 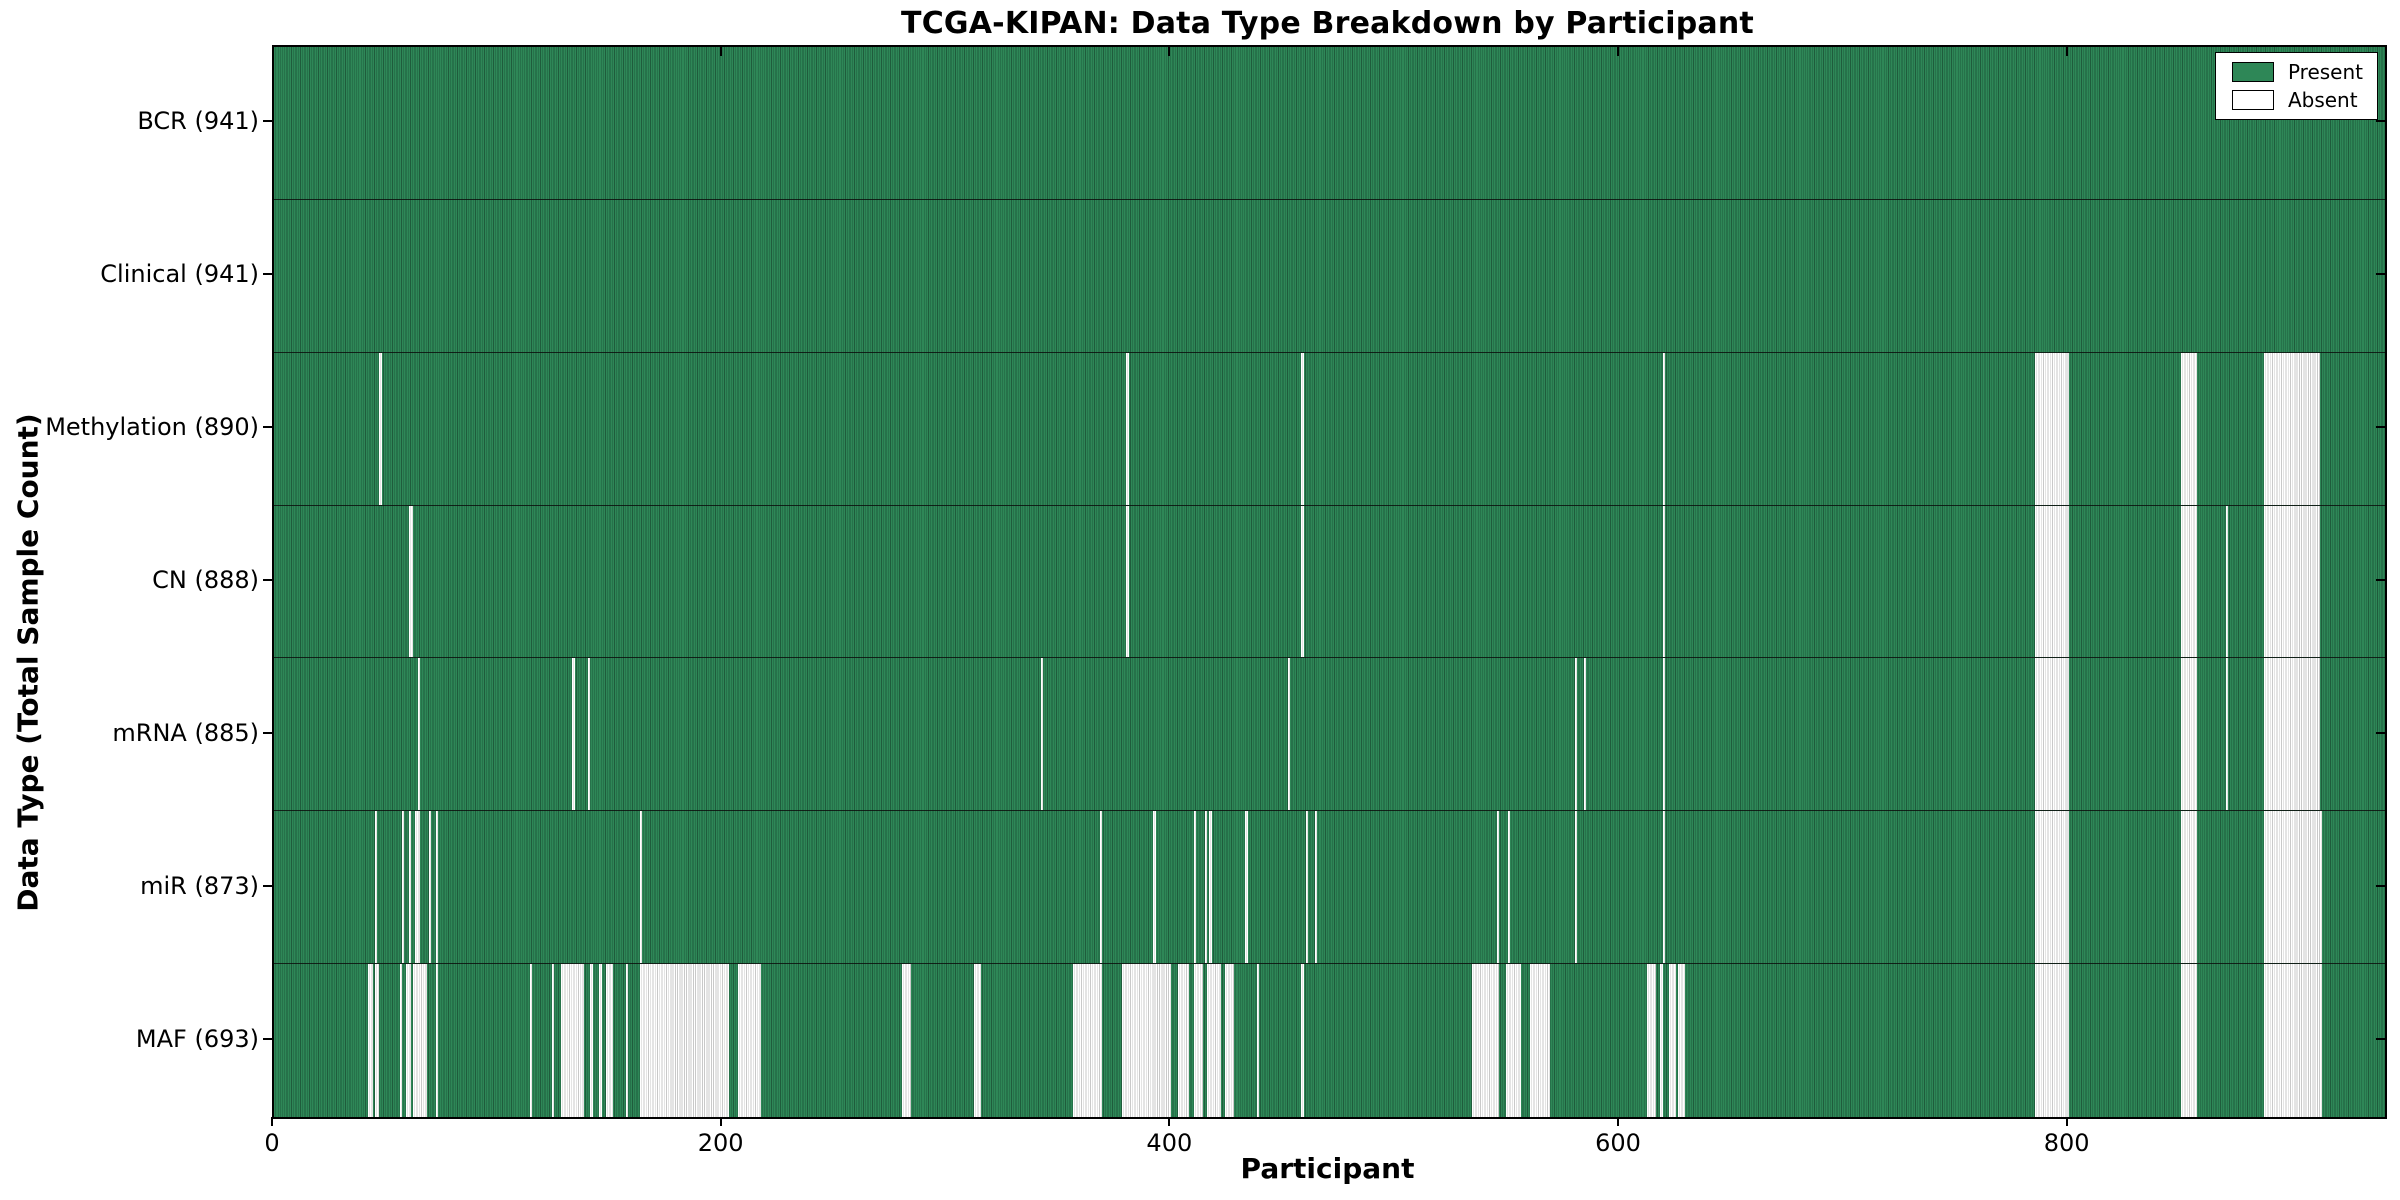 What do you see at coordinates (1329, 888) in the screenshot?
I see `row-mir` at bounding box center [1329, 888].